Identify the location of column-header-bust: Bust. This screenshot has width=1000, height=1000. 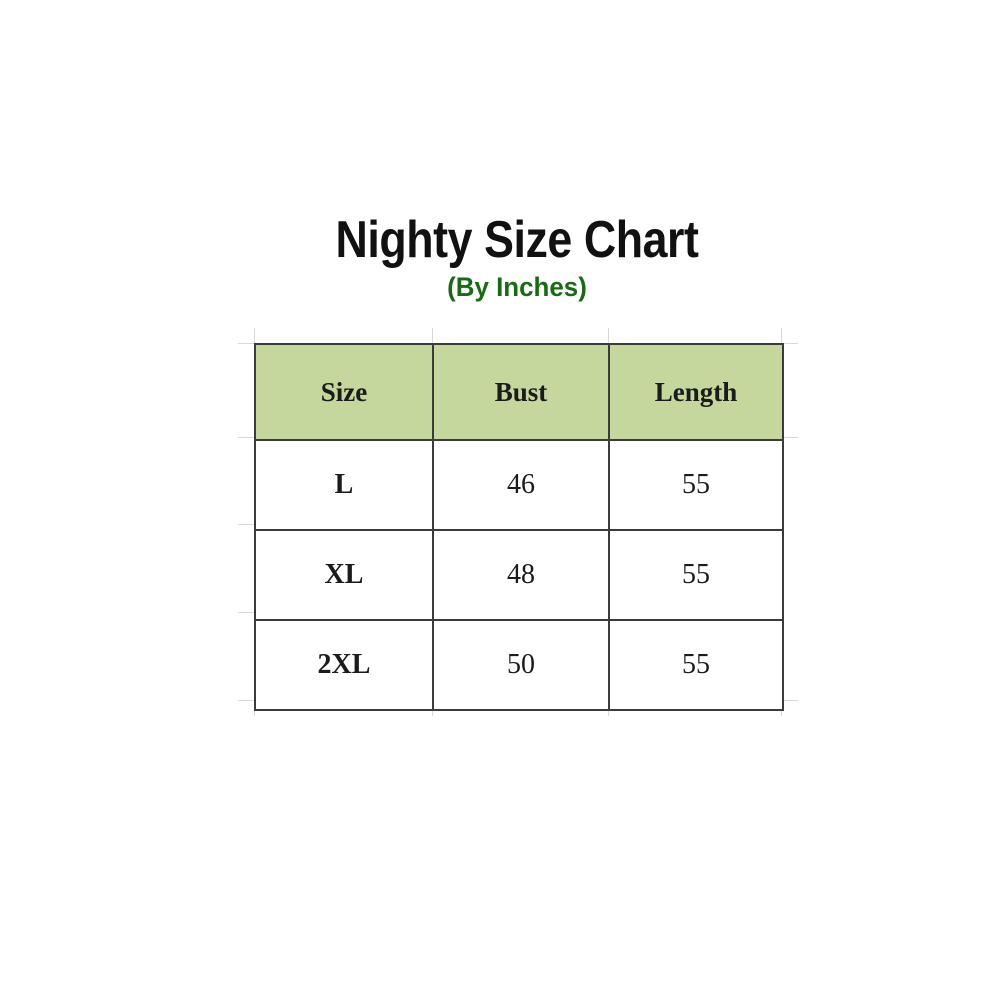
(521, 392).